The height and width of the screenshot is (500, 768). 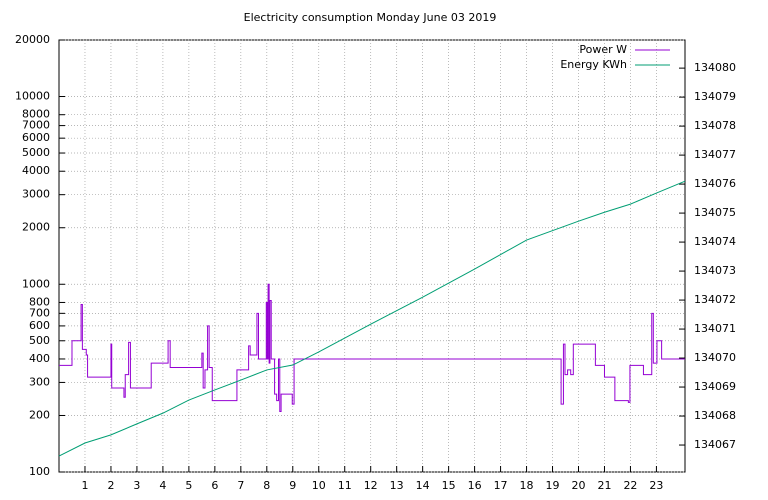 I want to click on y2-tick-label: 134077, so click(x=715, y=154).